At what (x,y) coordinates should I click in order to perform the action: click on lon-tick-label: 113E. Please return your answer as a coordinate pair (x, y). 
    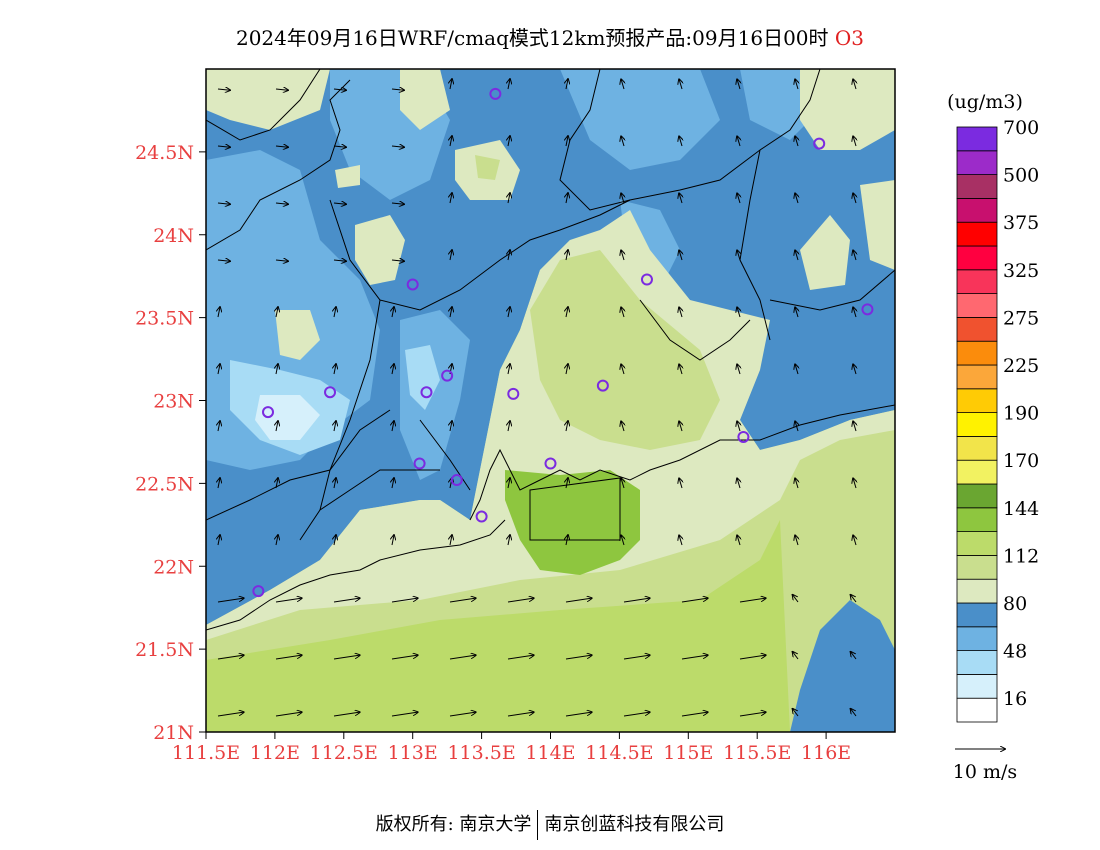
    Looking at the image, I should click on (413, 753).